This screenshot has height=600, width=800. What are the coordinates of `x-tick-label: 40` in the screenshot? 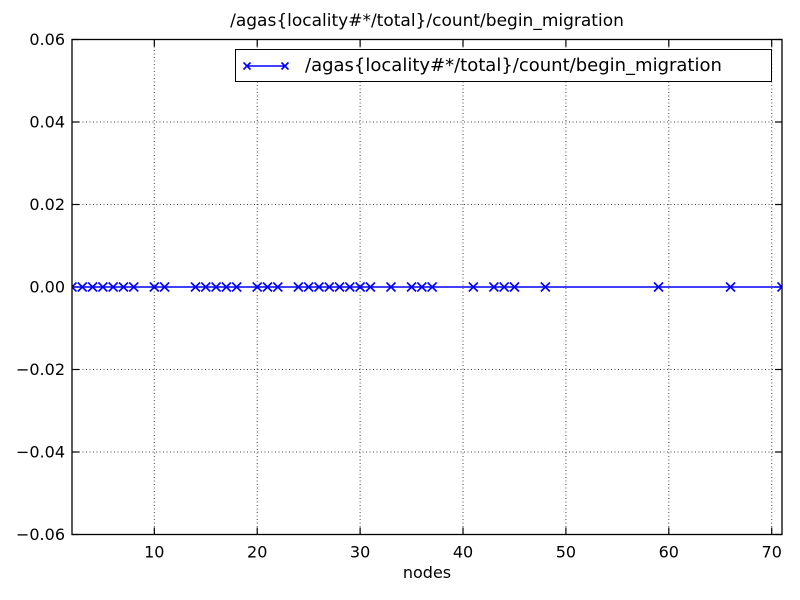 It's located at (463, 552).